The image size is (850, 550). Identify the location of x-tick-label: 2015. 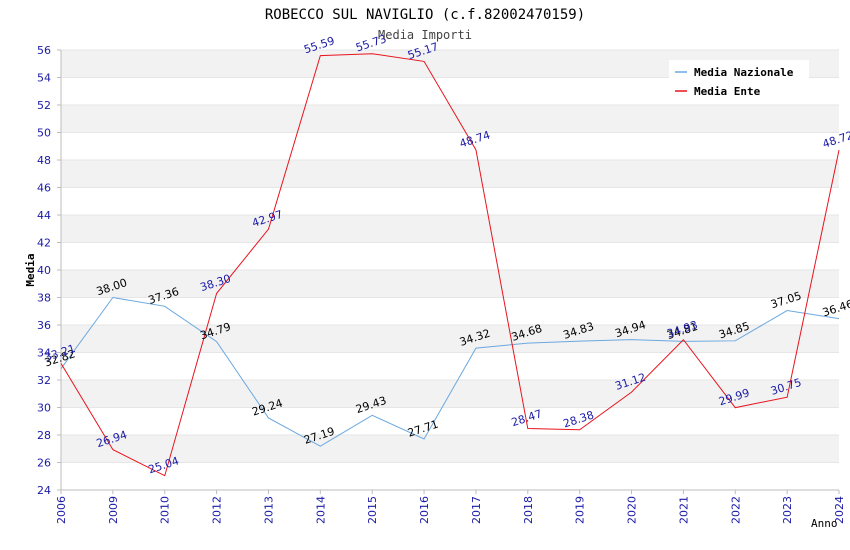
(372, 510).